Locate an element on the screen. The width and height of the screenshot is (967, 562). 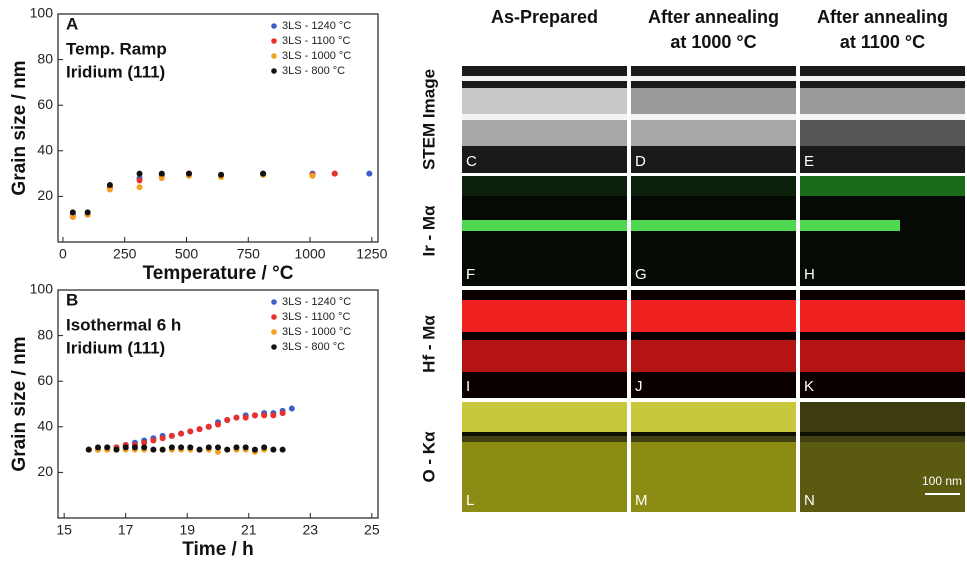
panel-letter: C is located at coordinates (471, 161).